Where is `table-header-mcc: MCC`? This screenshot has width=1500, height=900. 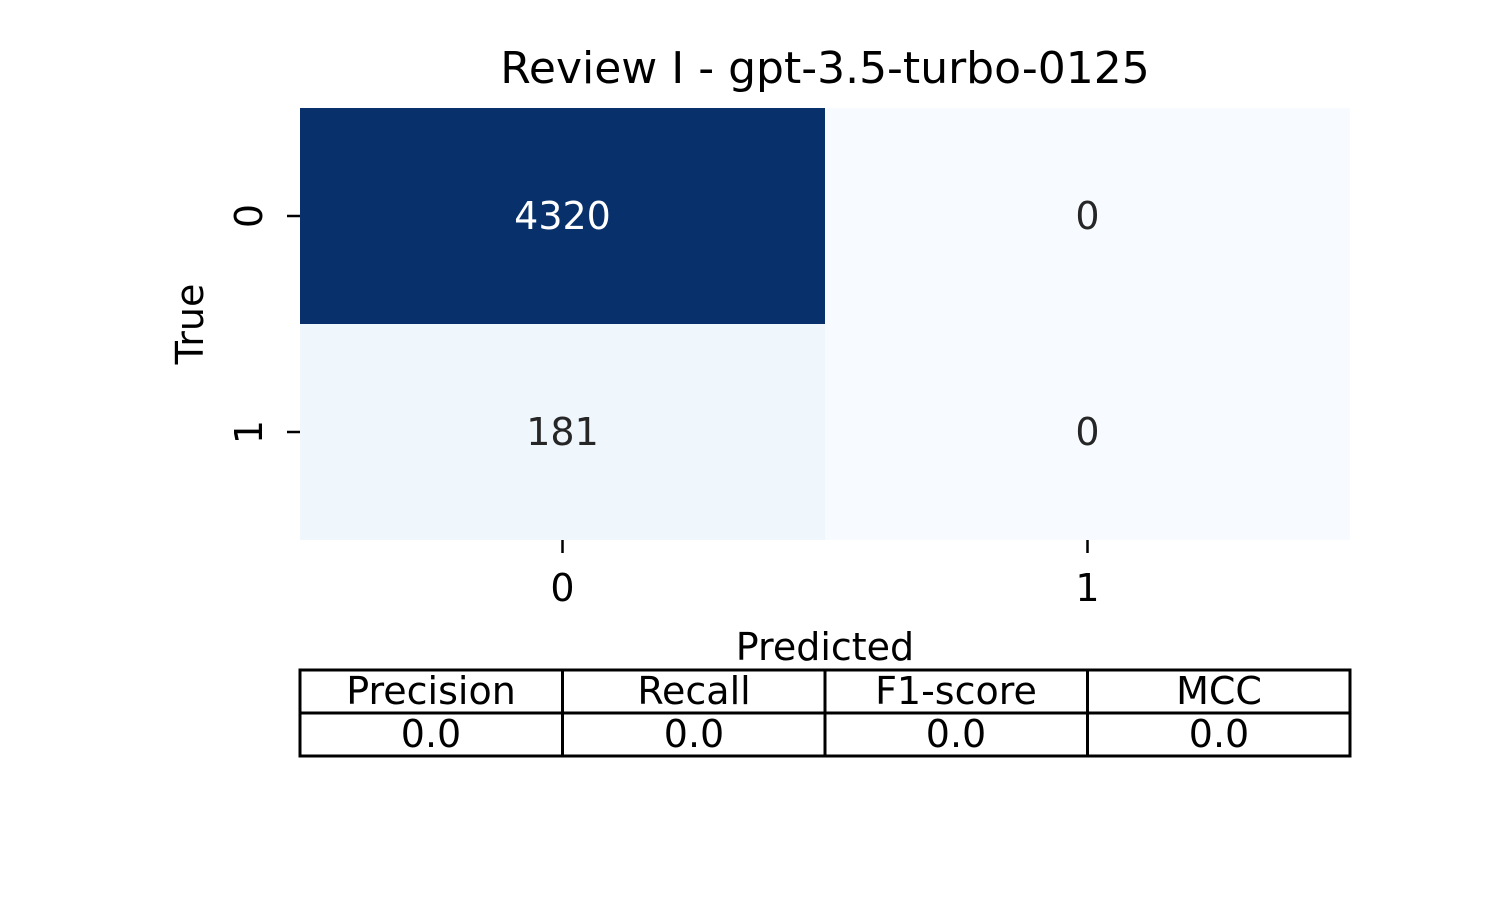
table-header-mcc: MCC is located at coordinates (1219, 691).